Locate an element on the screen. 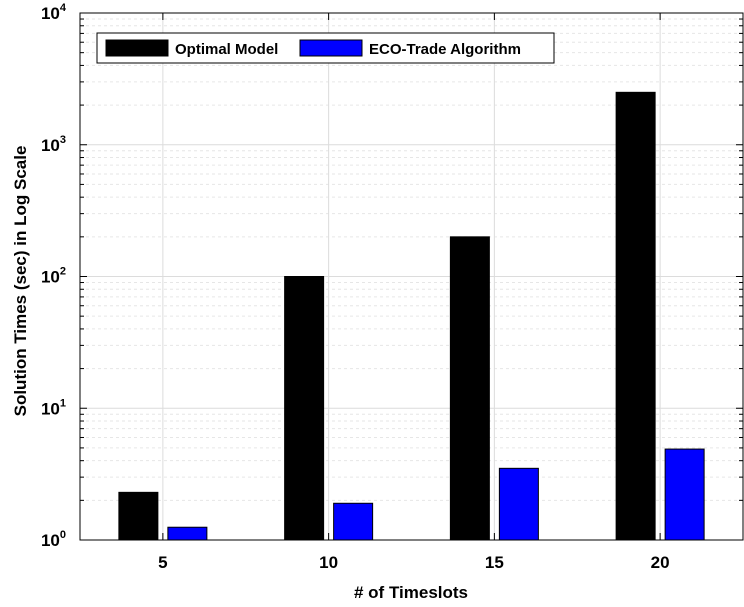  x-tick-label: 5 is located at coordinates (162, 562).